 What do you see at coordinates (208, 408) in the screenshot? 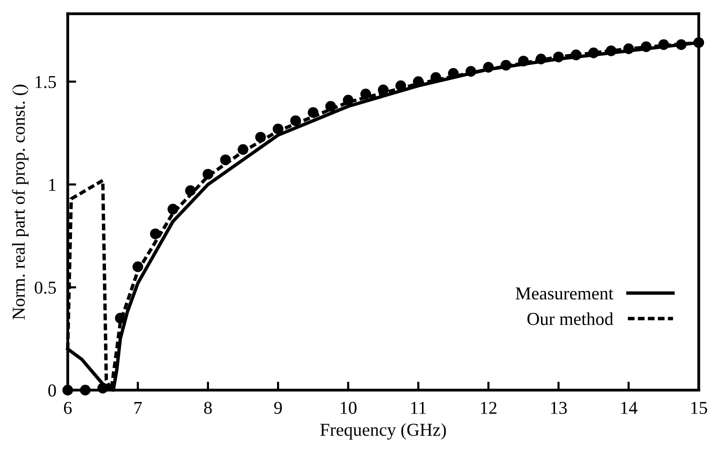
I see `x-tick-label: 8` at bounding box center [208, 408].